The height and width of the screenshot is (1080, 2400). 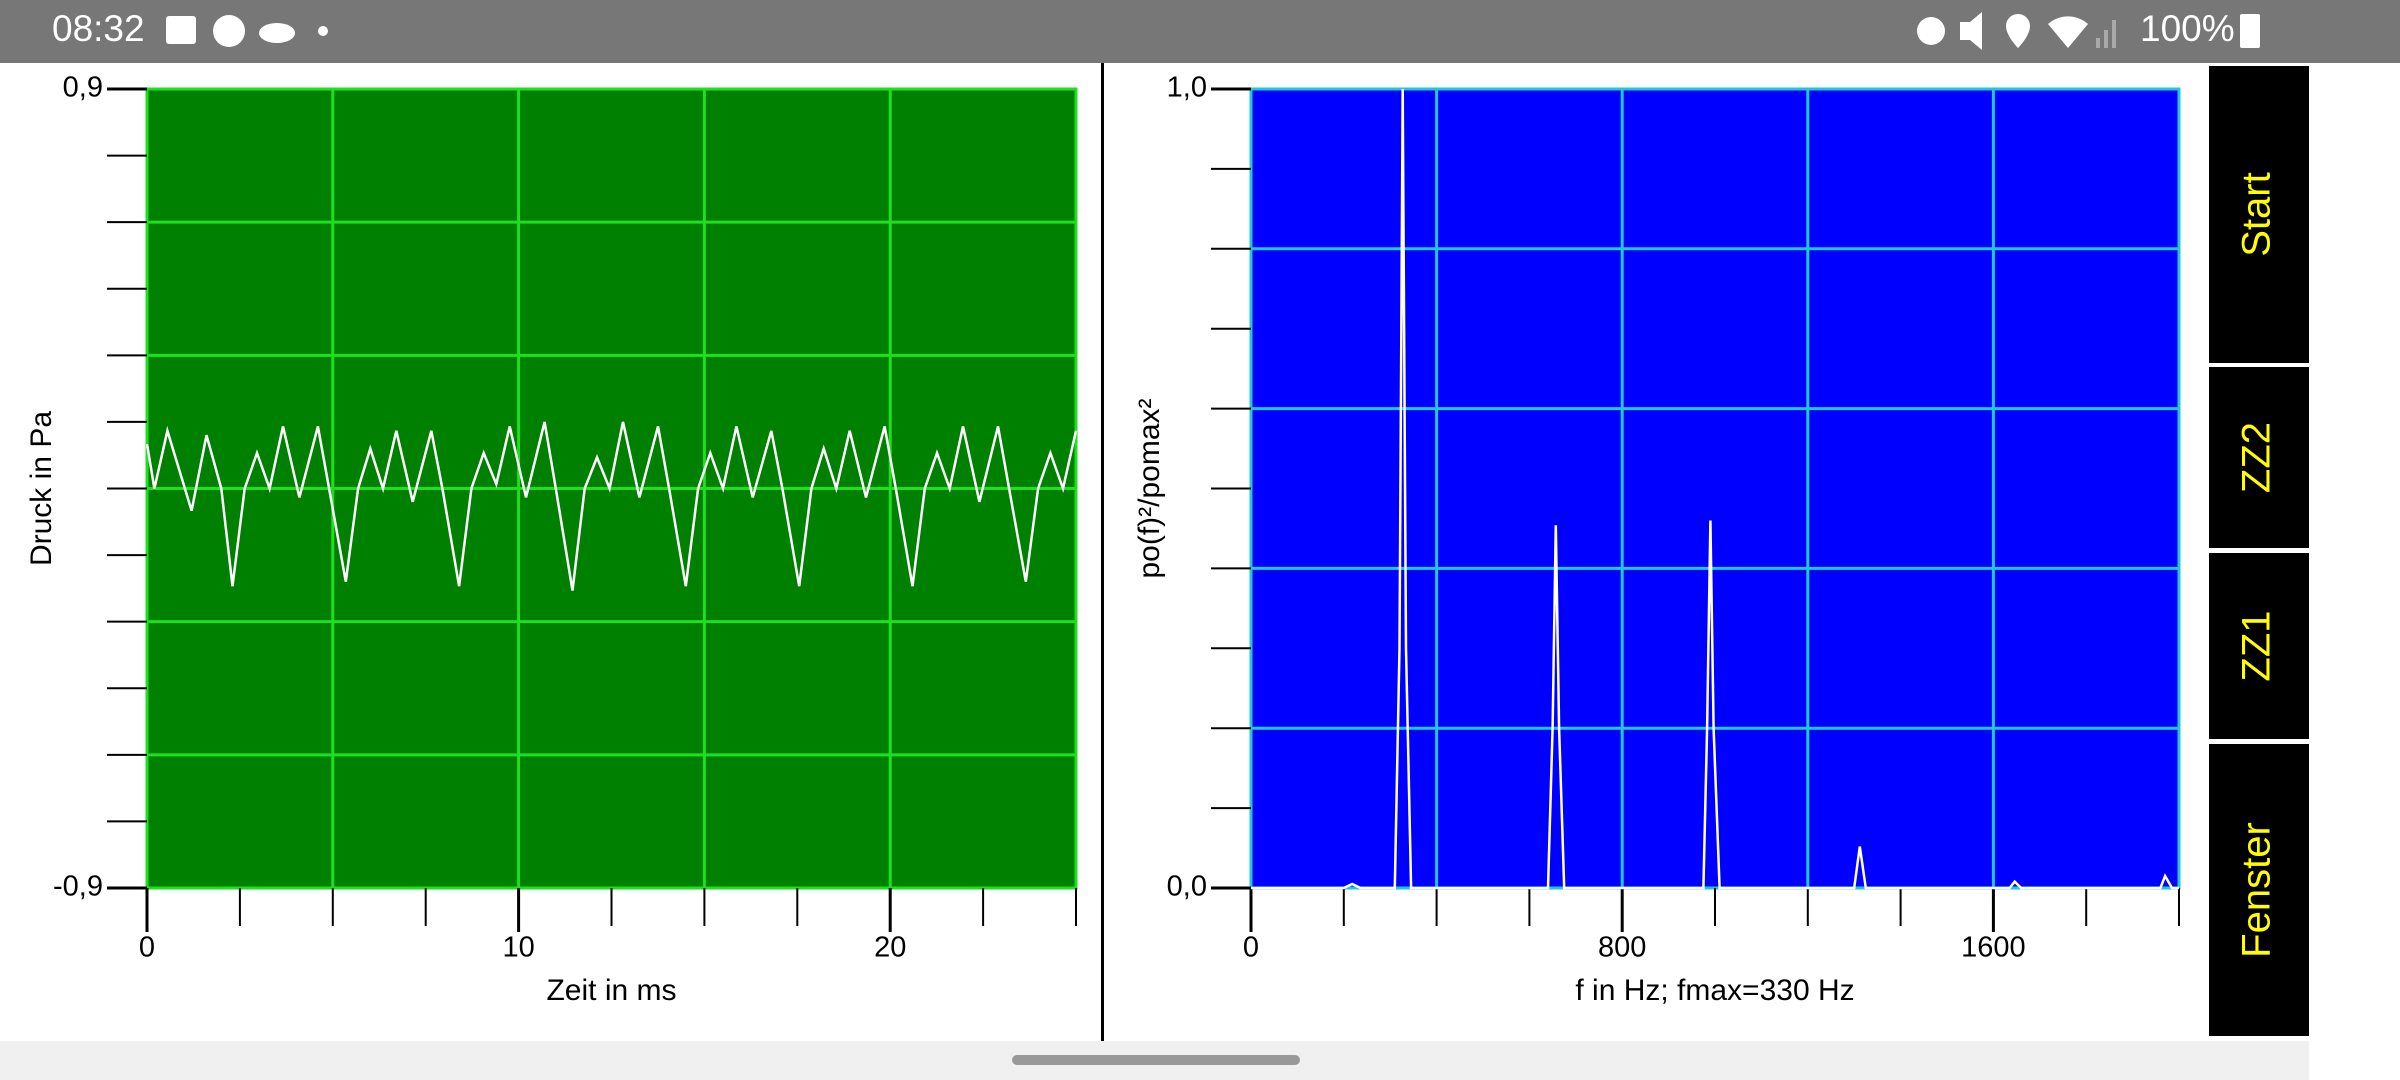 I want to click on button: Fenster, so click(x=2259, y=890).